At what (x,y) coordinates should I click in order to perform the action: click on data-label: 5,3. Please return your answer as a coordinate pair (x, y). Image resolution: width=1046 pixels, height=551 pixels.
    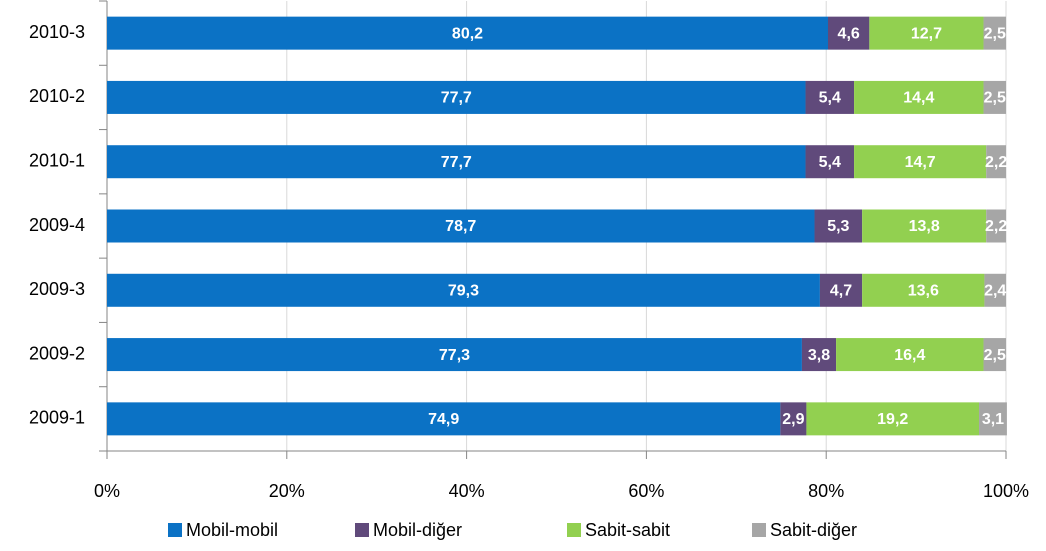
    Looking at the image, I should click on (838, 226).